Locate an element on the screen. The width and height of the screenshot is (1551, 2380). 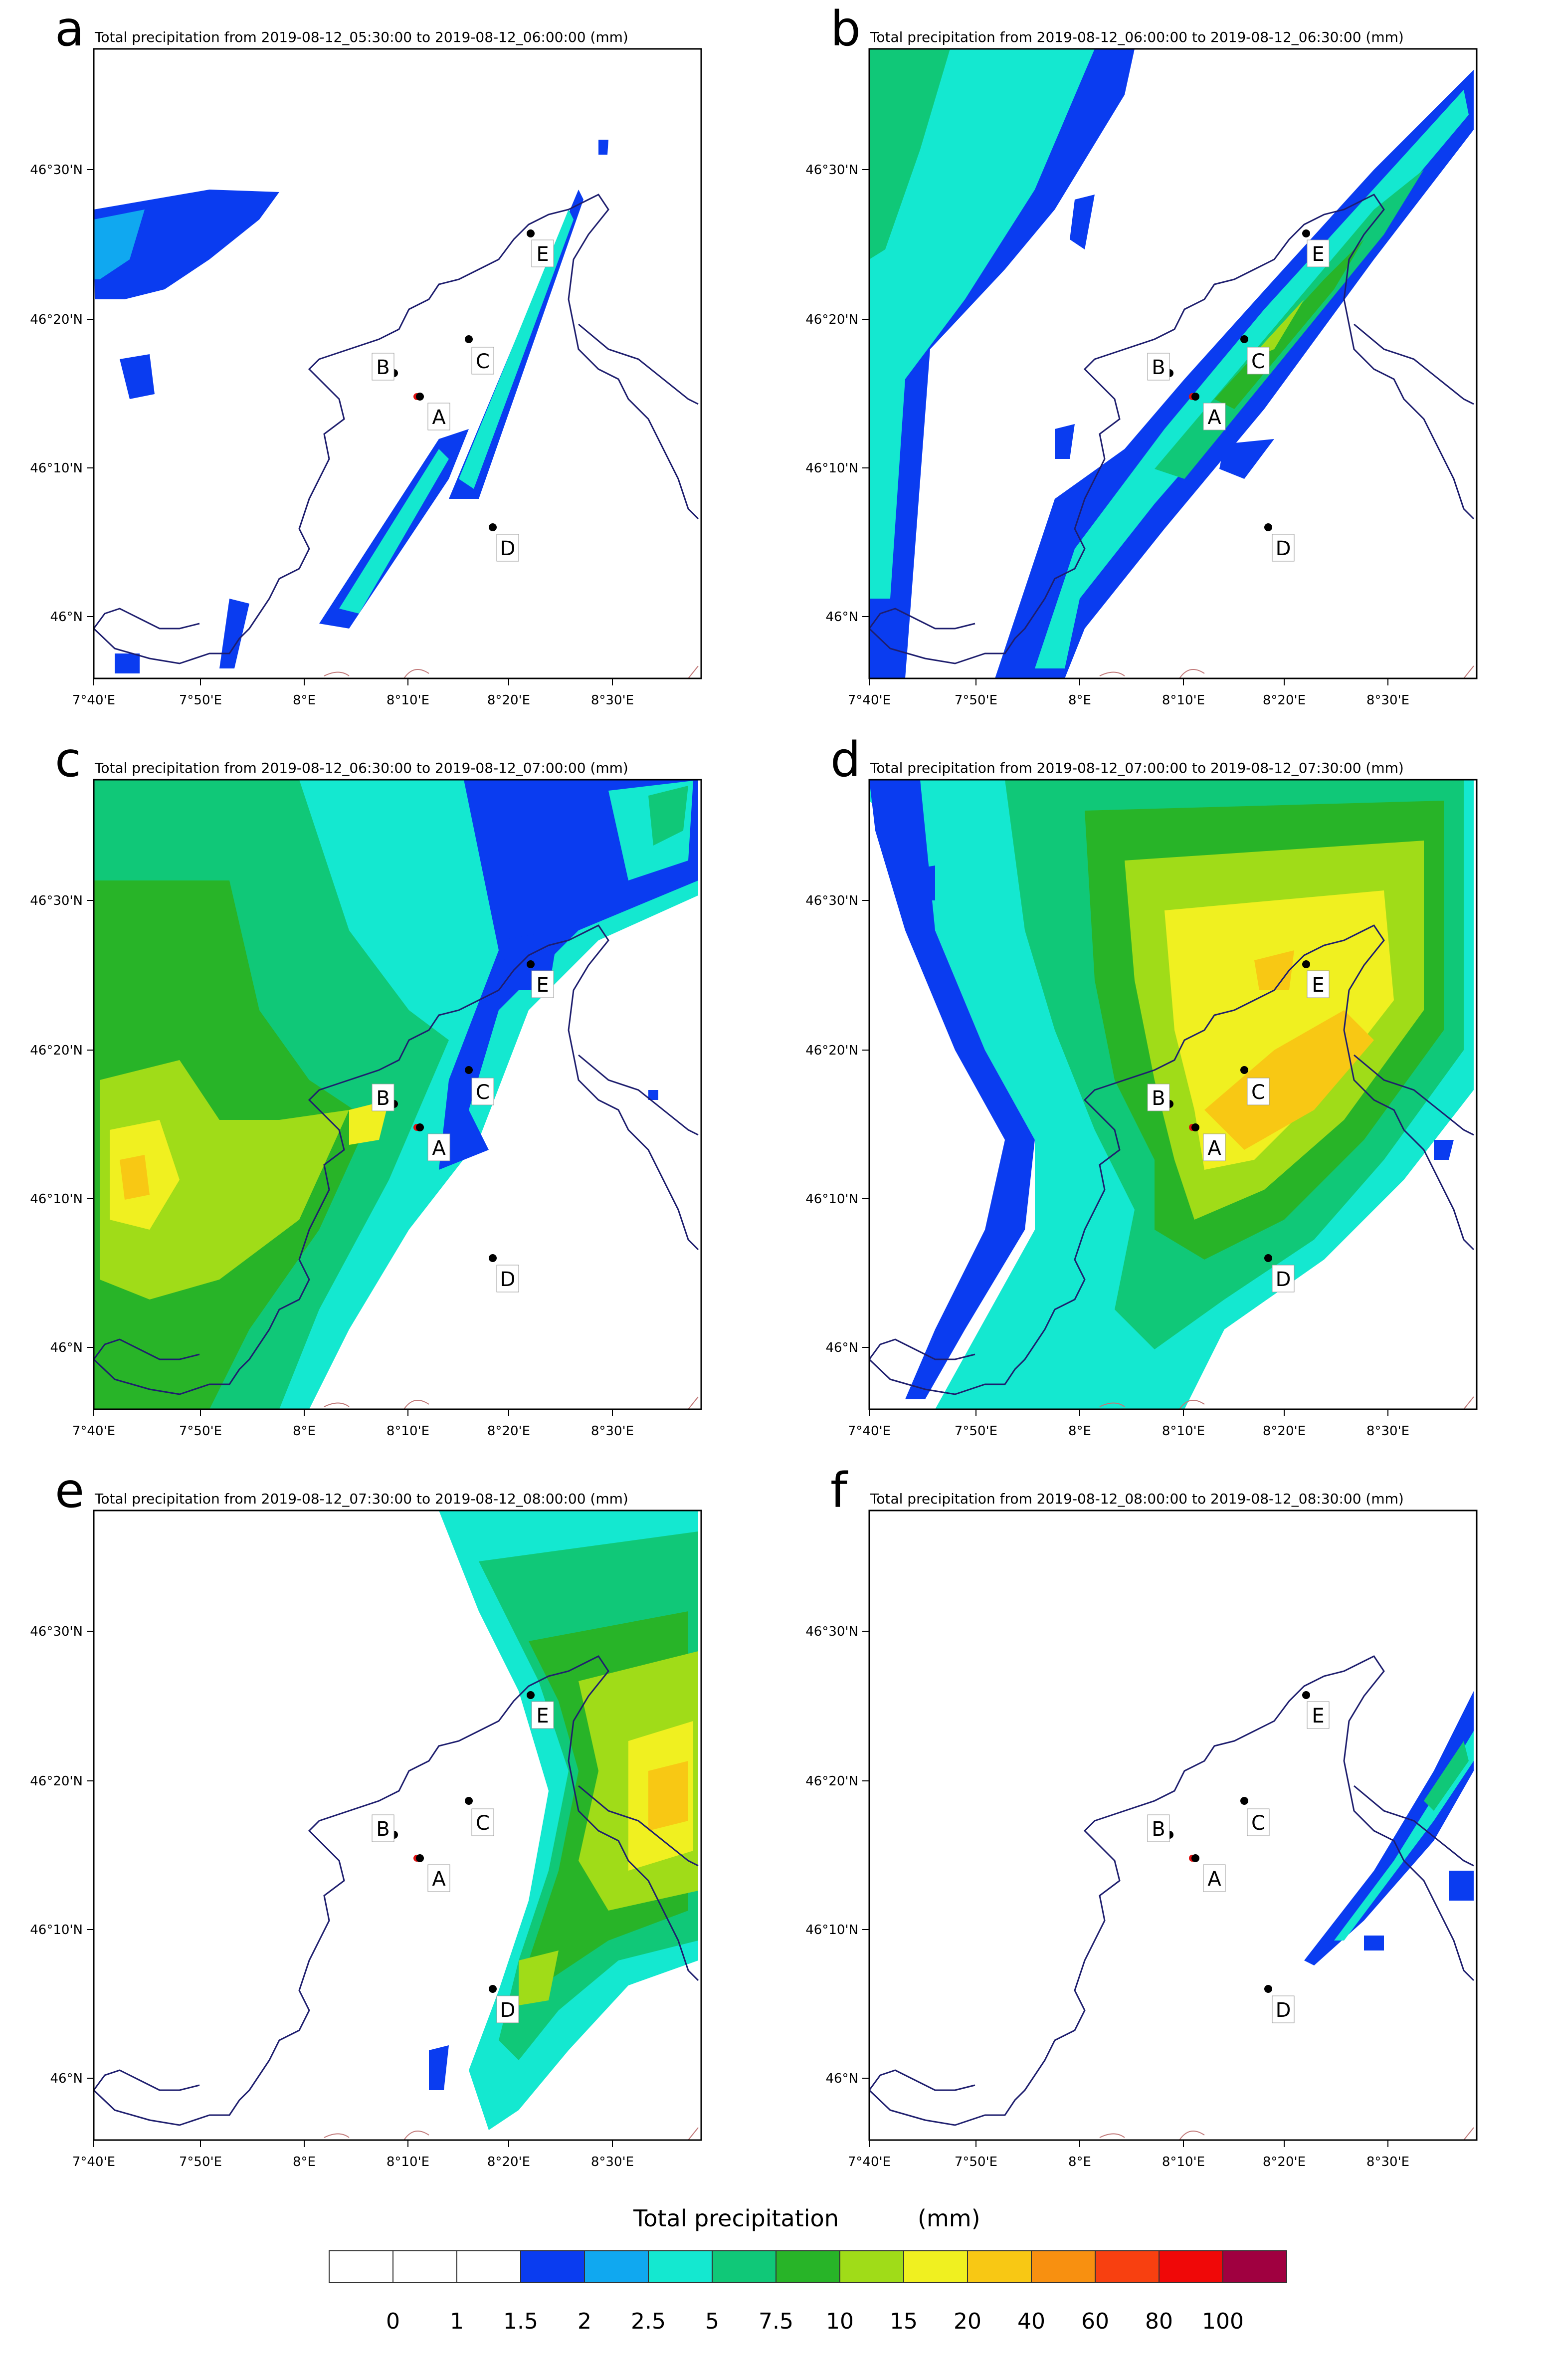
colorbar-label: 2.5 is located at coordinates (648, 2321).